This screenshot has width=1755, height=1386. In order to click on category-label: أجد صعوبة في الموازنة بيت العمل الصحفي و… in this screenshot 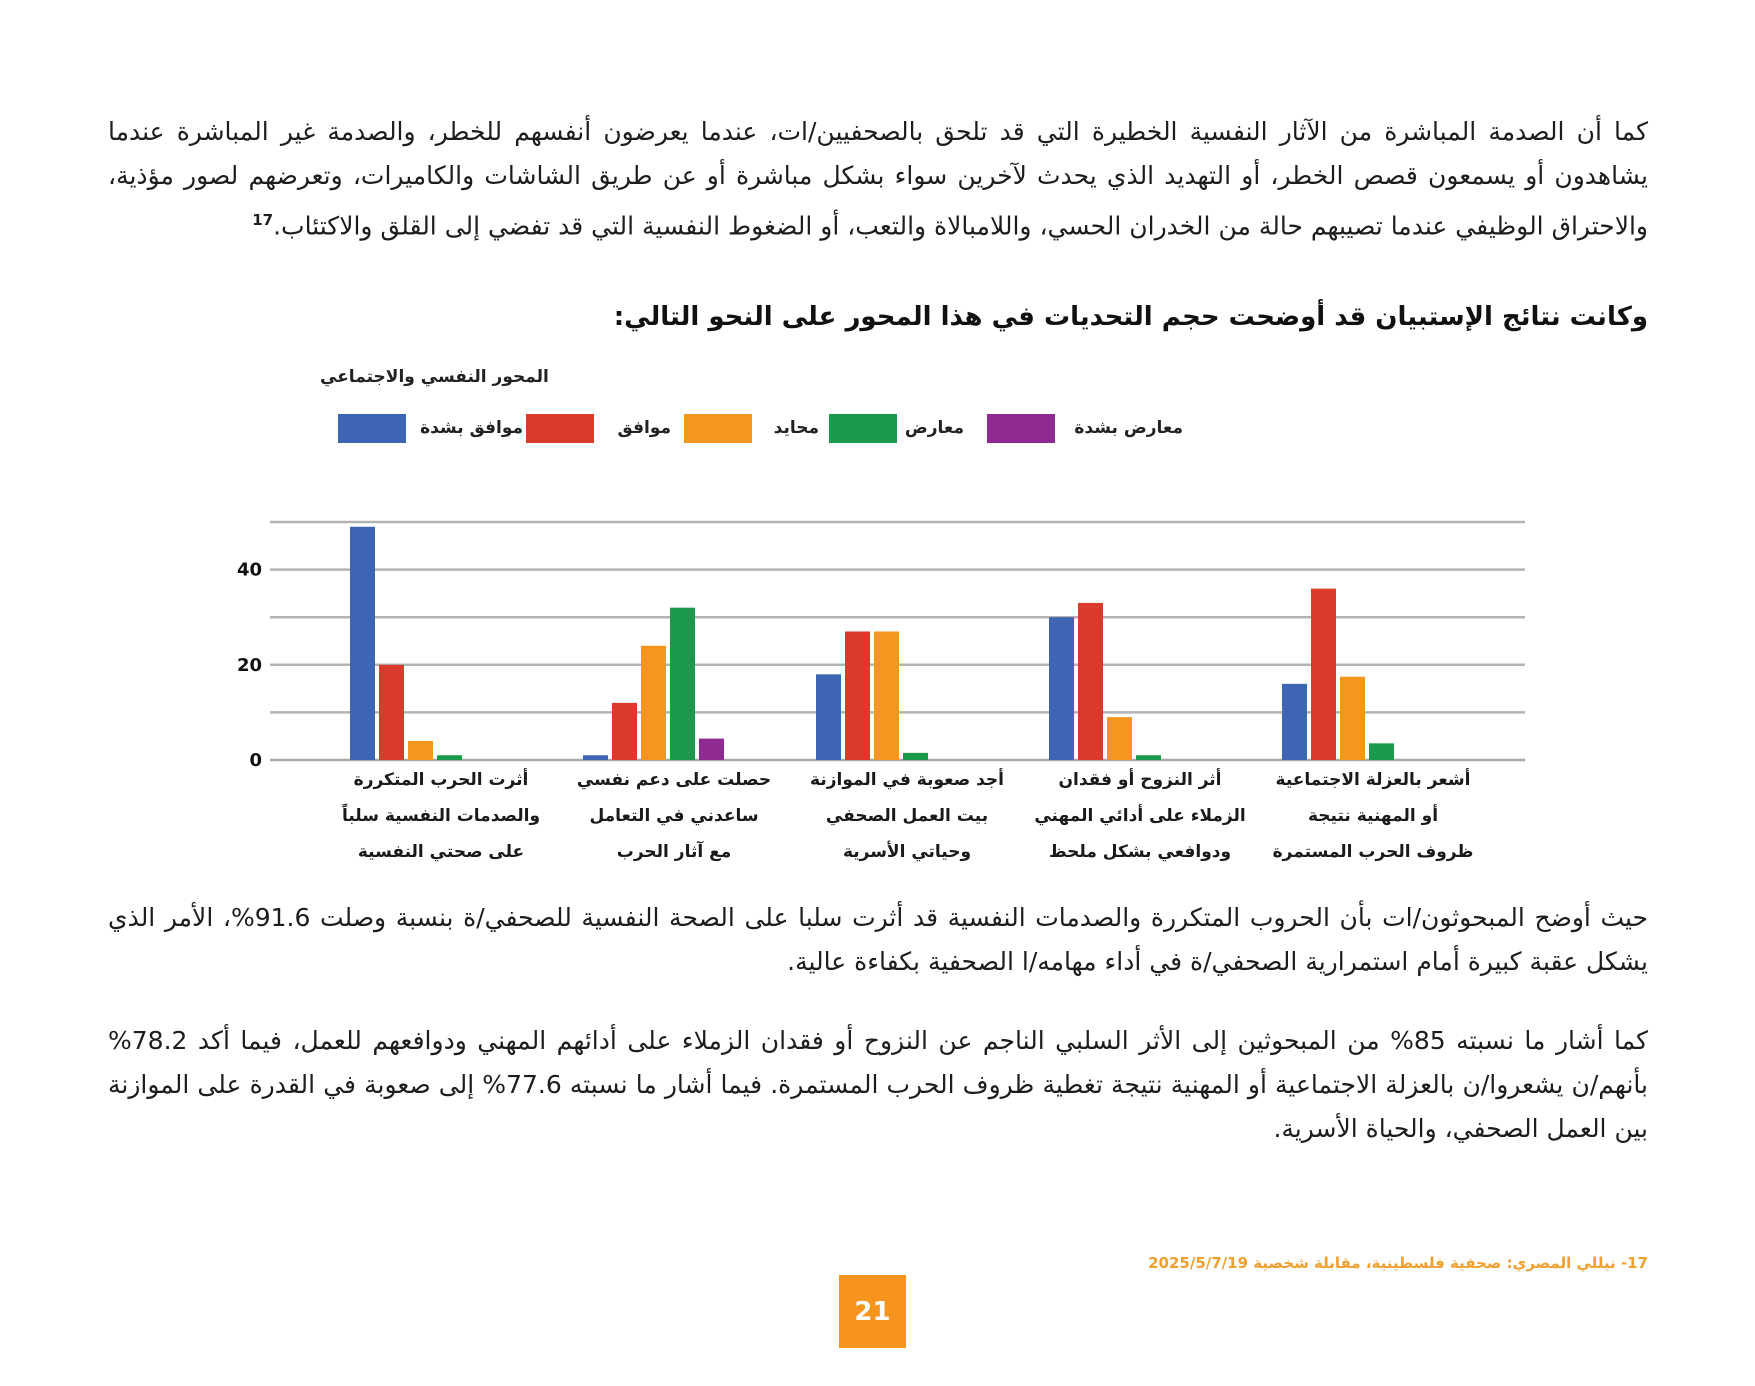, I will do `click(907, 816)`.